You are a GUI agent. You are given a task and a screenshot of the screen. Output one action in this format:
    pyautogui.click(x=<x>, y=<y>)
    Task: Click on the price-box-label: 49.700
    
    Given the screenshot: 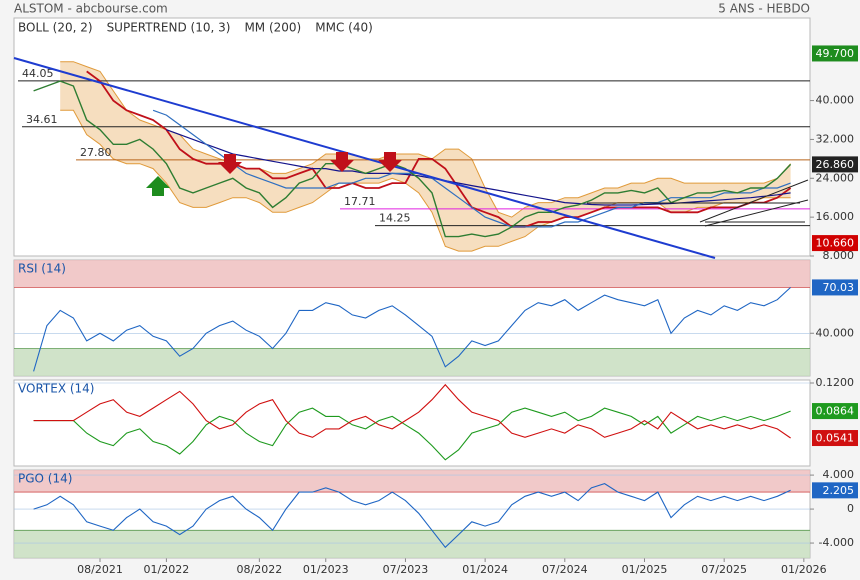 What is the action you would take?
    pyautogui.click(x=835, y=53)
    